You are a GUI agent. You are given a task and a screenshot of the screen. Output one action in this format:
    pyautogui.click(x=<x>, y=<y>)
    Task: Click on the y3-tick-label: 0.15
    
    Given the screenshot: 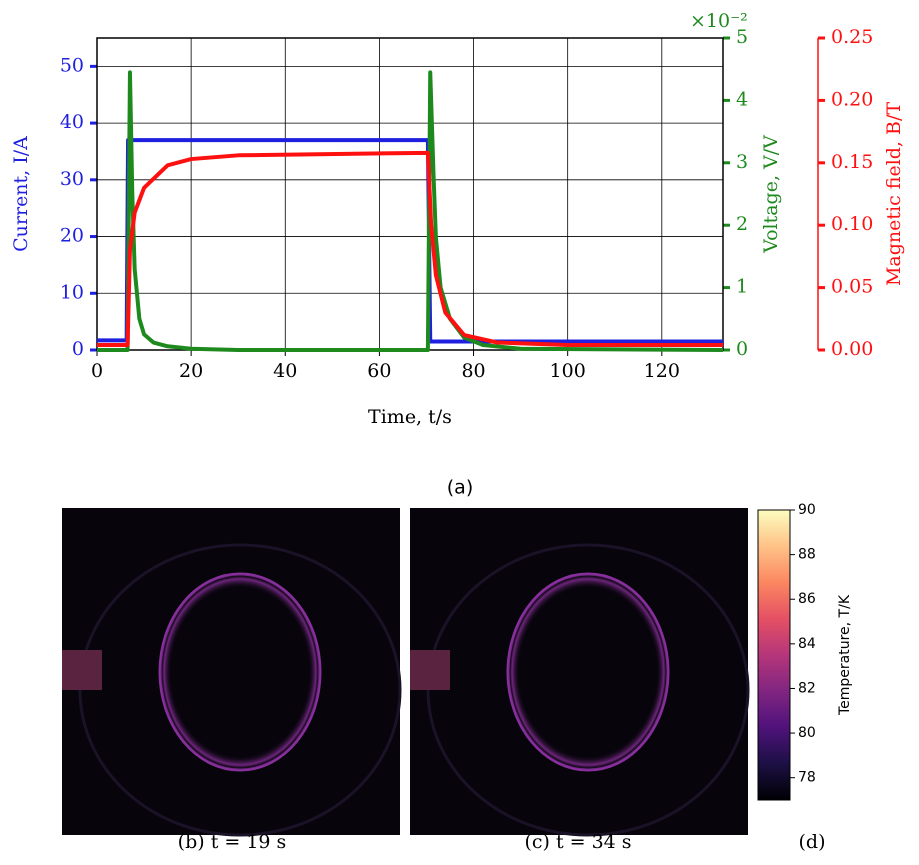 What is the action you would take?
    pyautogui.click(x=852, y=162)
    